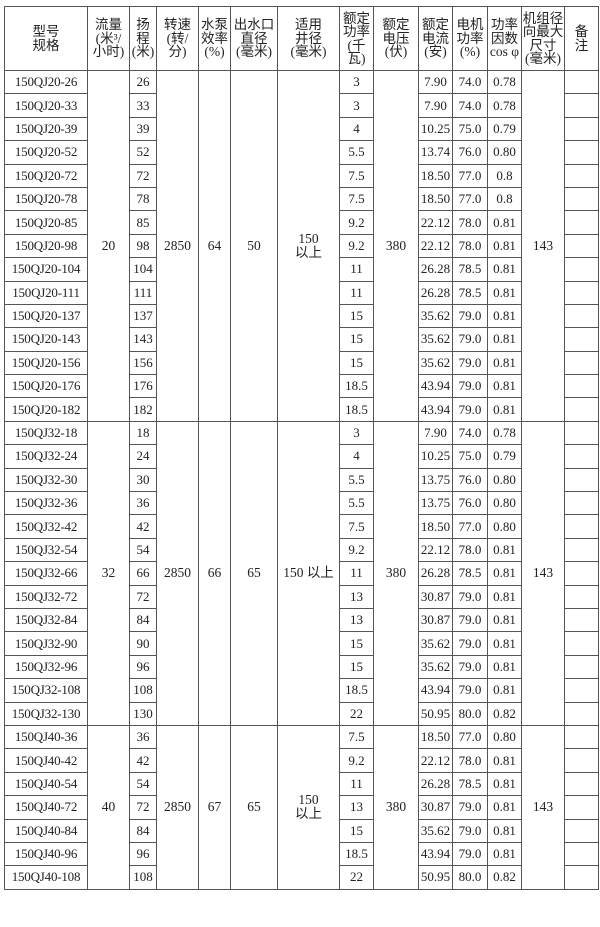 This screenshot has width=600, height=927. Describe the element at coordinates (143, 854) in the screenshot. I see `head-cell: 96` at that location.